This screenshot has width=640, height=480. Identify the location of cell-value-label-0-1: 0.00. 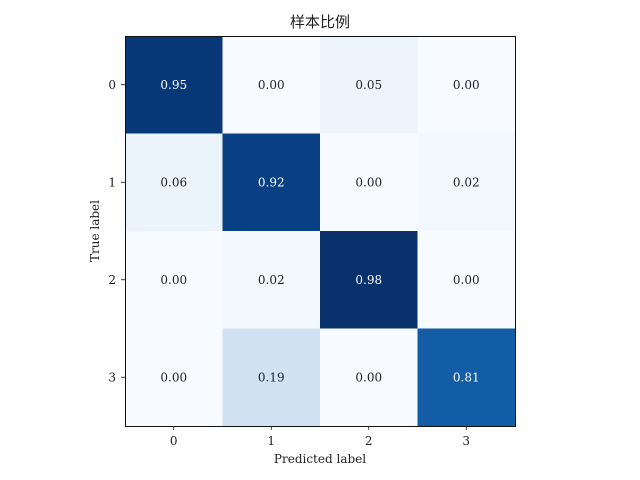
(271, 85).